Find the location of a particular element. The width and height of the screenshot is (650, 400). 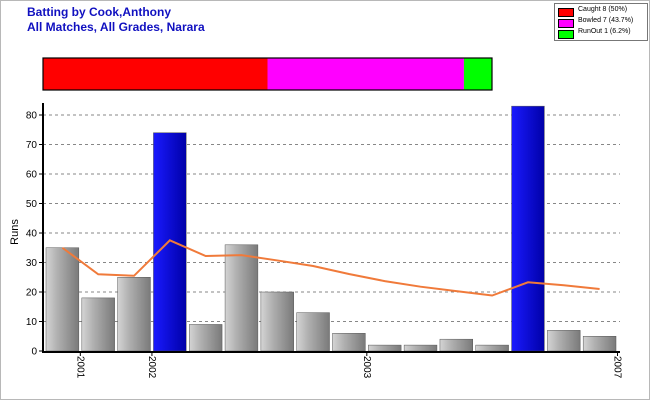

legend-swatch-caught is located at coordinates (566, 12).